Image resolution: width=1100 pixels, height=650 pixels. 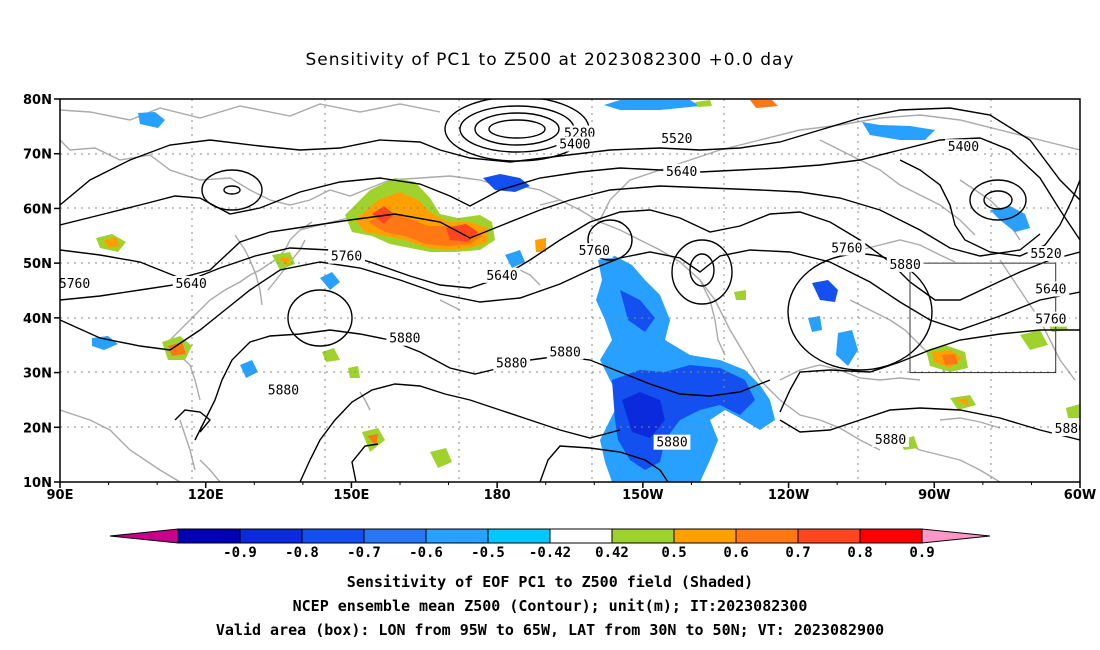 What do you see at coordinates (673, 553) in the screenshot?
I see `colorbar-tick-label: 0.5` at bounding box center [673, 553].